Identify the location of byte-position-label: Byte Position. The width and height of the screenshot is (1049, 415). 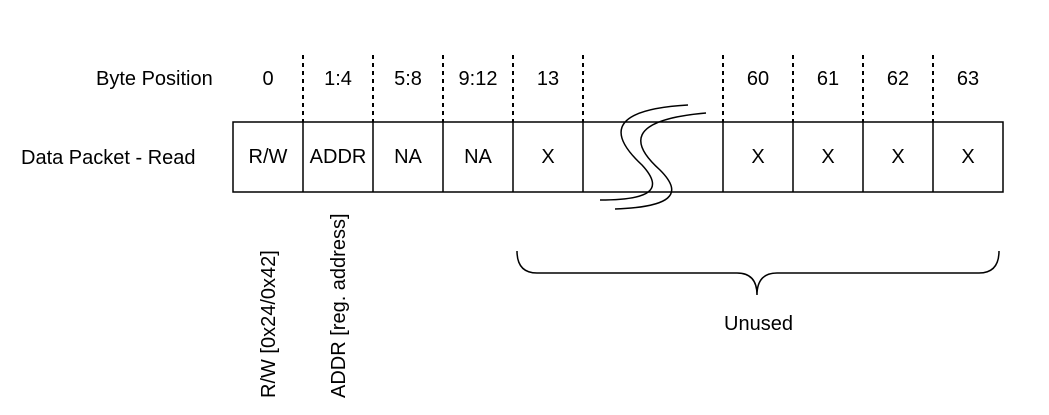
(154, 79).